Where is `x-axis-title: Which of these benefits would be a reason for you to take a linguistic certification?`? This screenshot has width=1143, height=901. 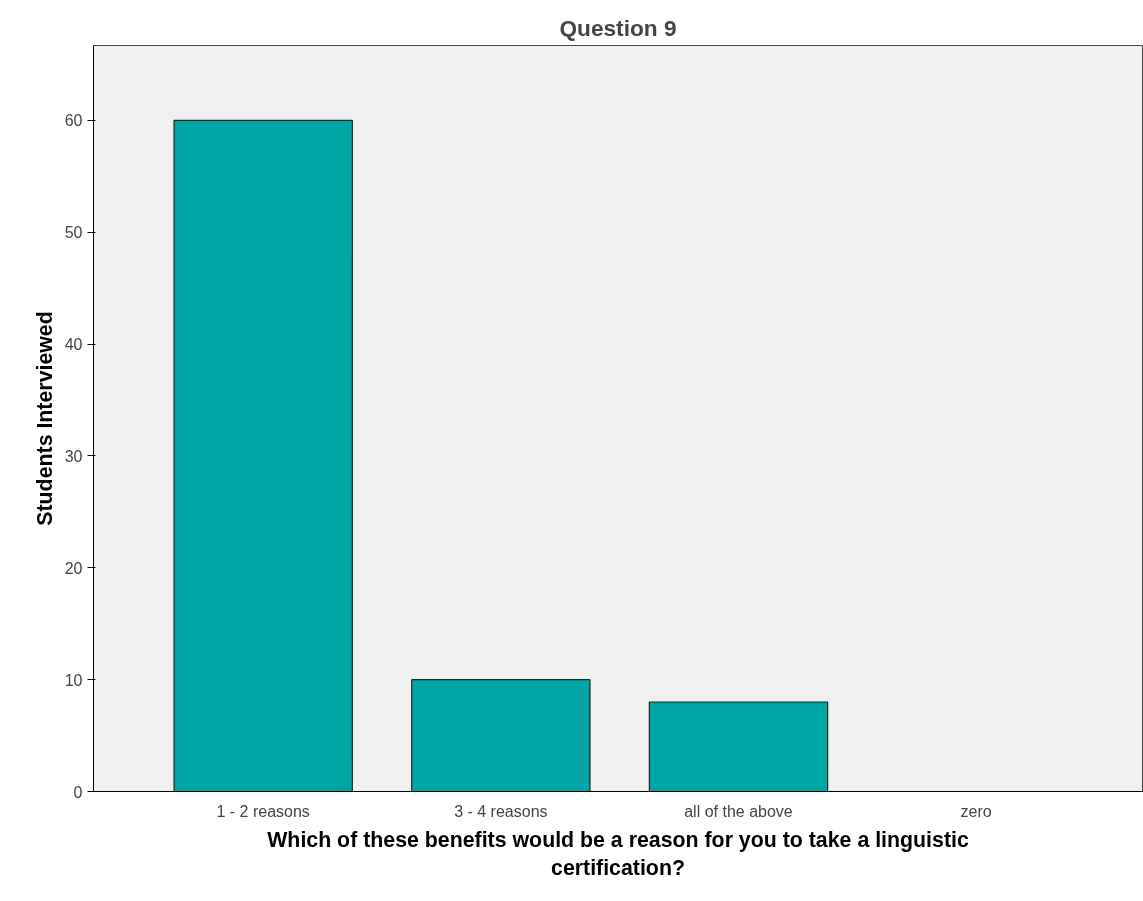
x-axis-title: Which of these benefits would be a reason for you to take a linguistic certification? is located at coordinates (618, 854).